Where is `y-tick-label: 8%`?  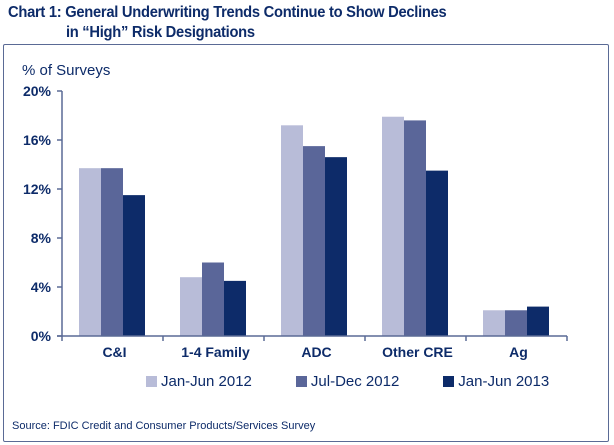
y-tick-label: 8% is located at coordinates (41, 238).